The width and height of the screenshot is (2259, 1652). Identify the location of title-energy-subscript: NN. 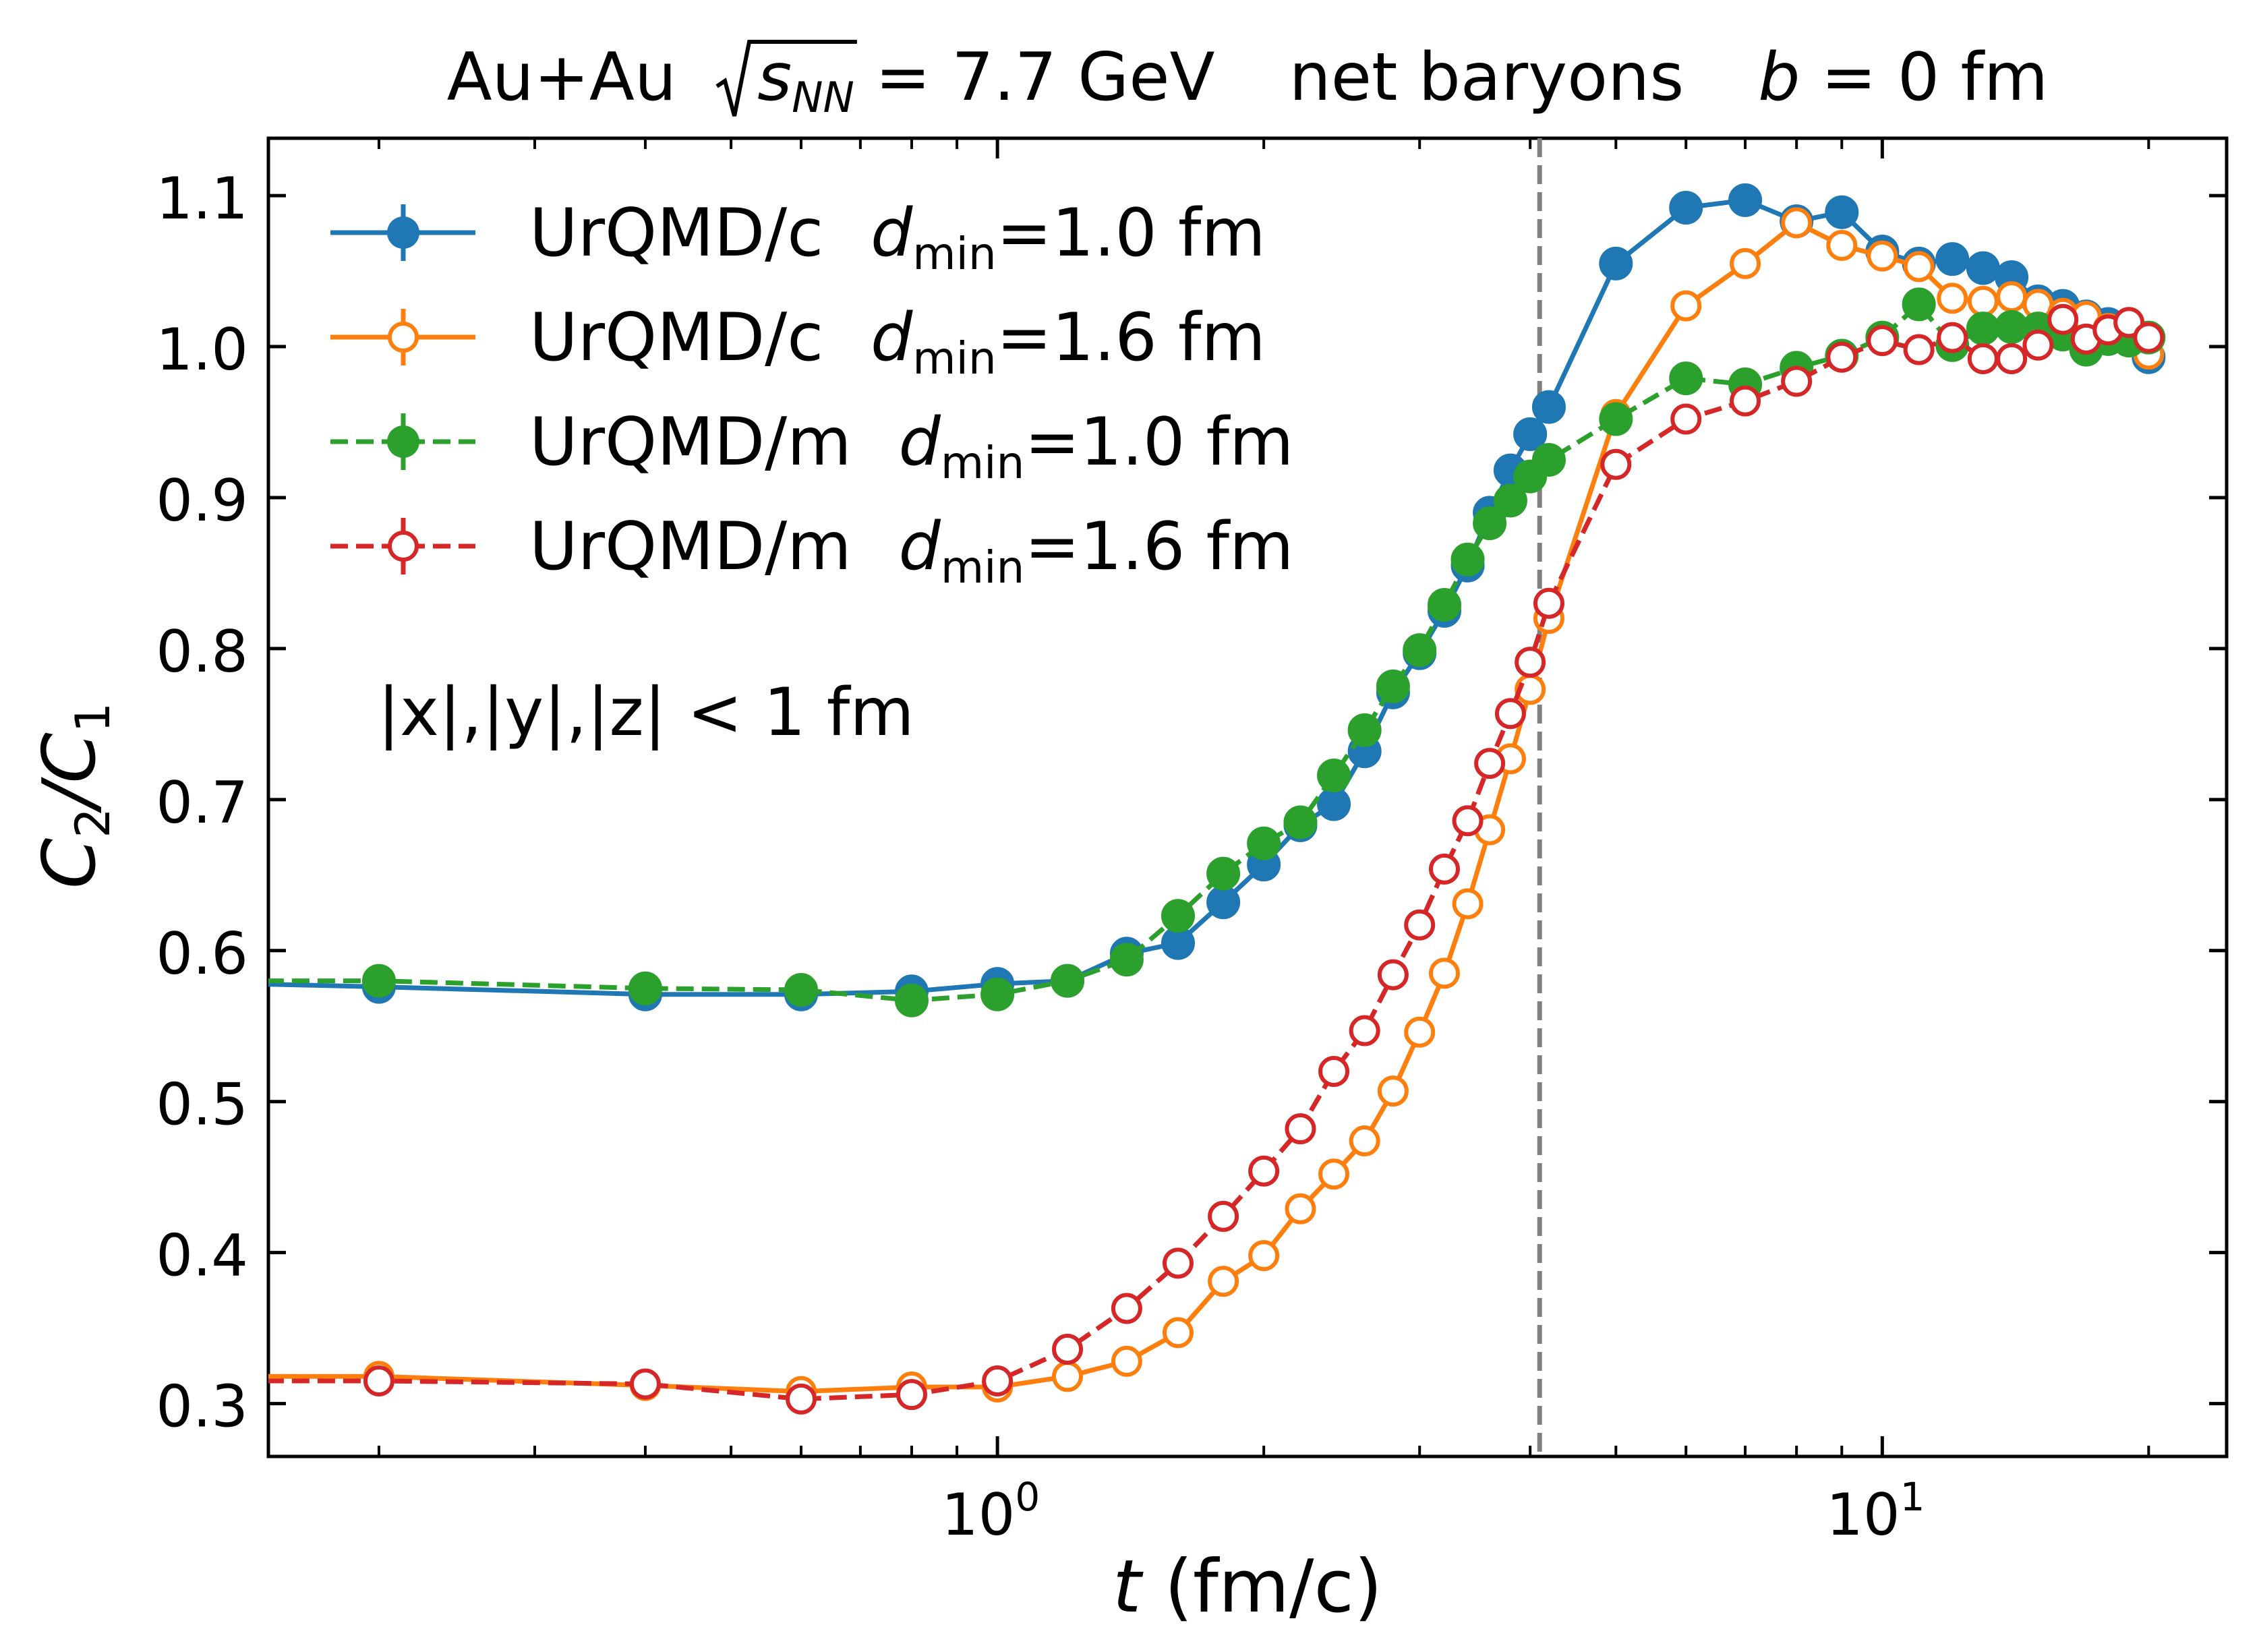
(823, 97).